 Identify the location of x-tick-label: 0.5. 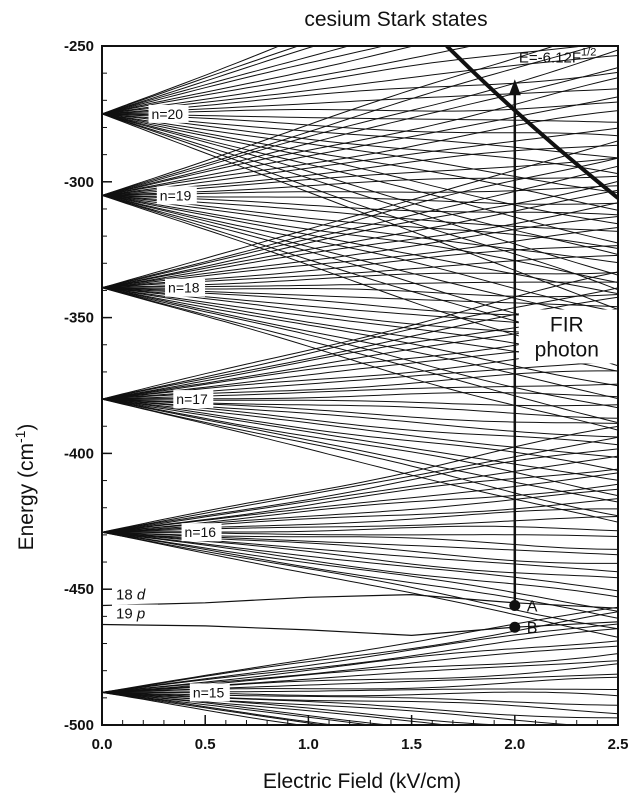
(205, 744).